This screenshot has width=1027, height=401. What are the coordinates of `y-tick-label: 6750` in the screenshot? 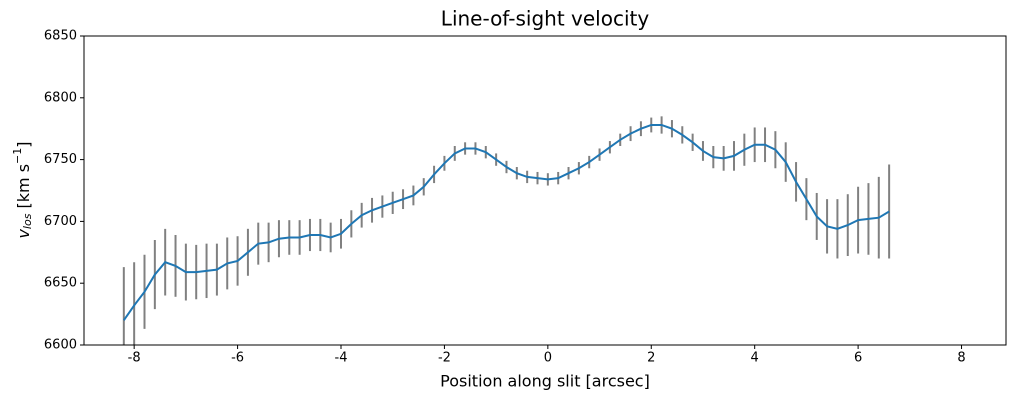 It's located at (60, 159).